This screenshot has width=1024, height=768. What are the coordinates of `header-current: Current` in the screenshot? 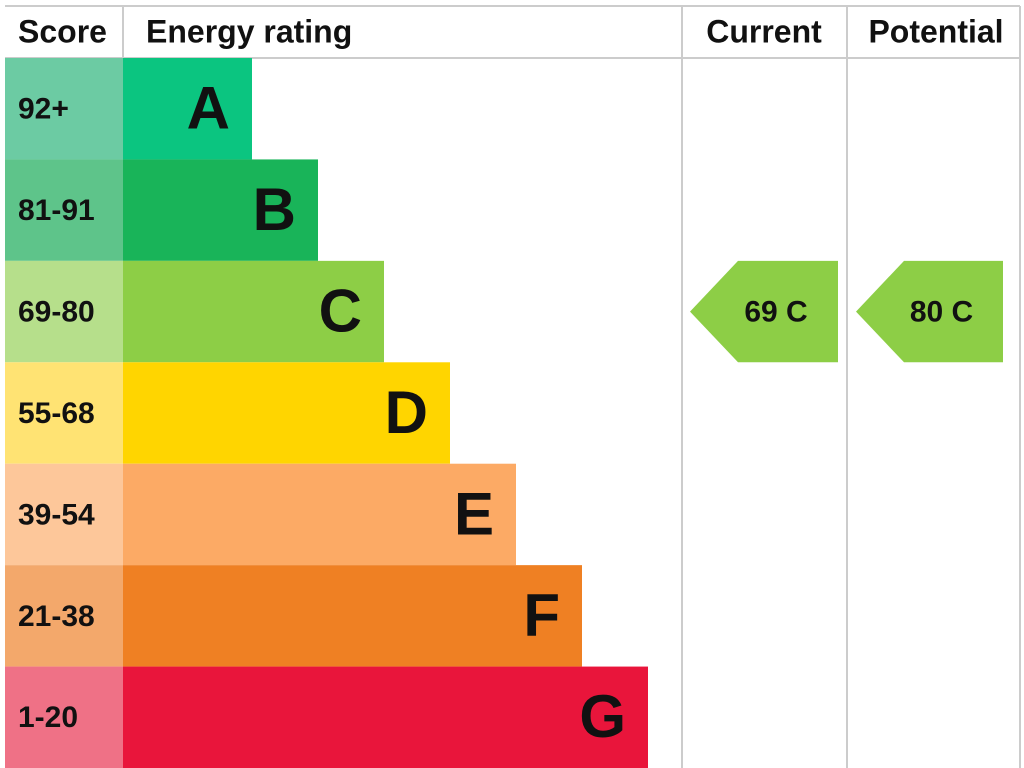 It's located at (764, 31).